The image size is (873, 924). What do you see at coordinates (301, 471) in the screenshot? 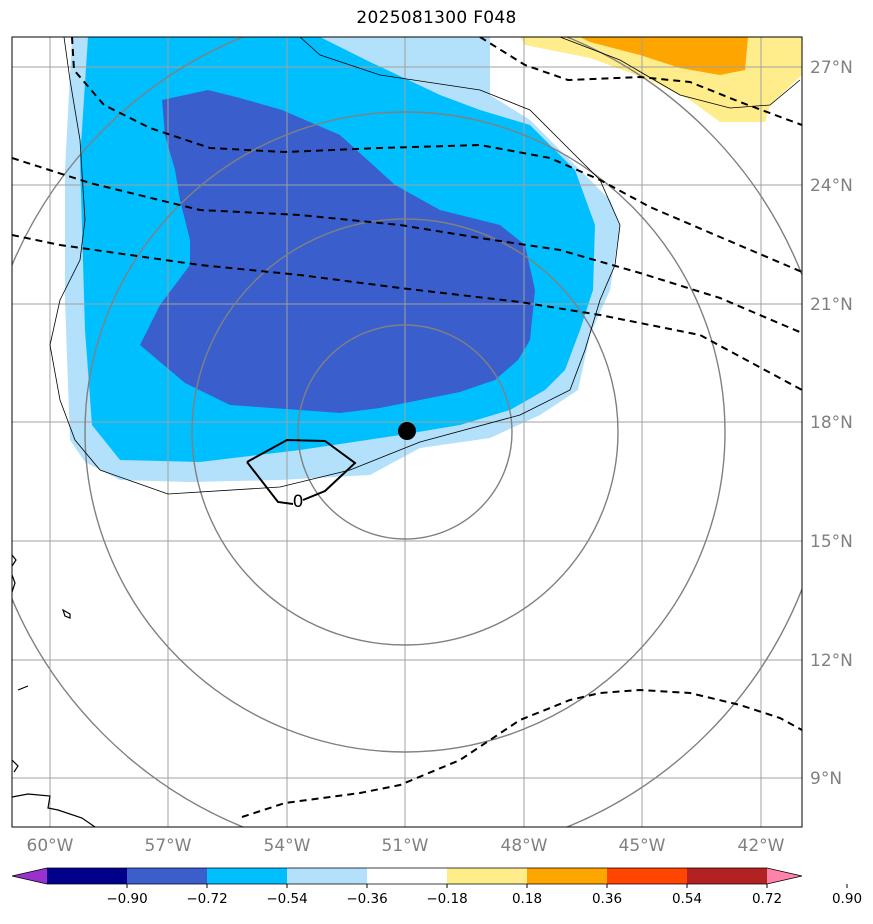
I see `zero-contour` at bounding box center [301, 471].